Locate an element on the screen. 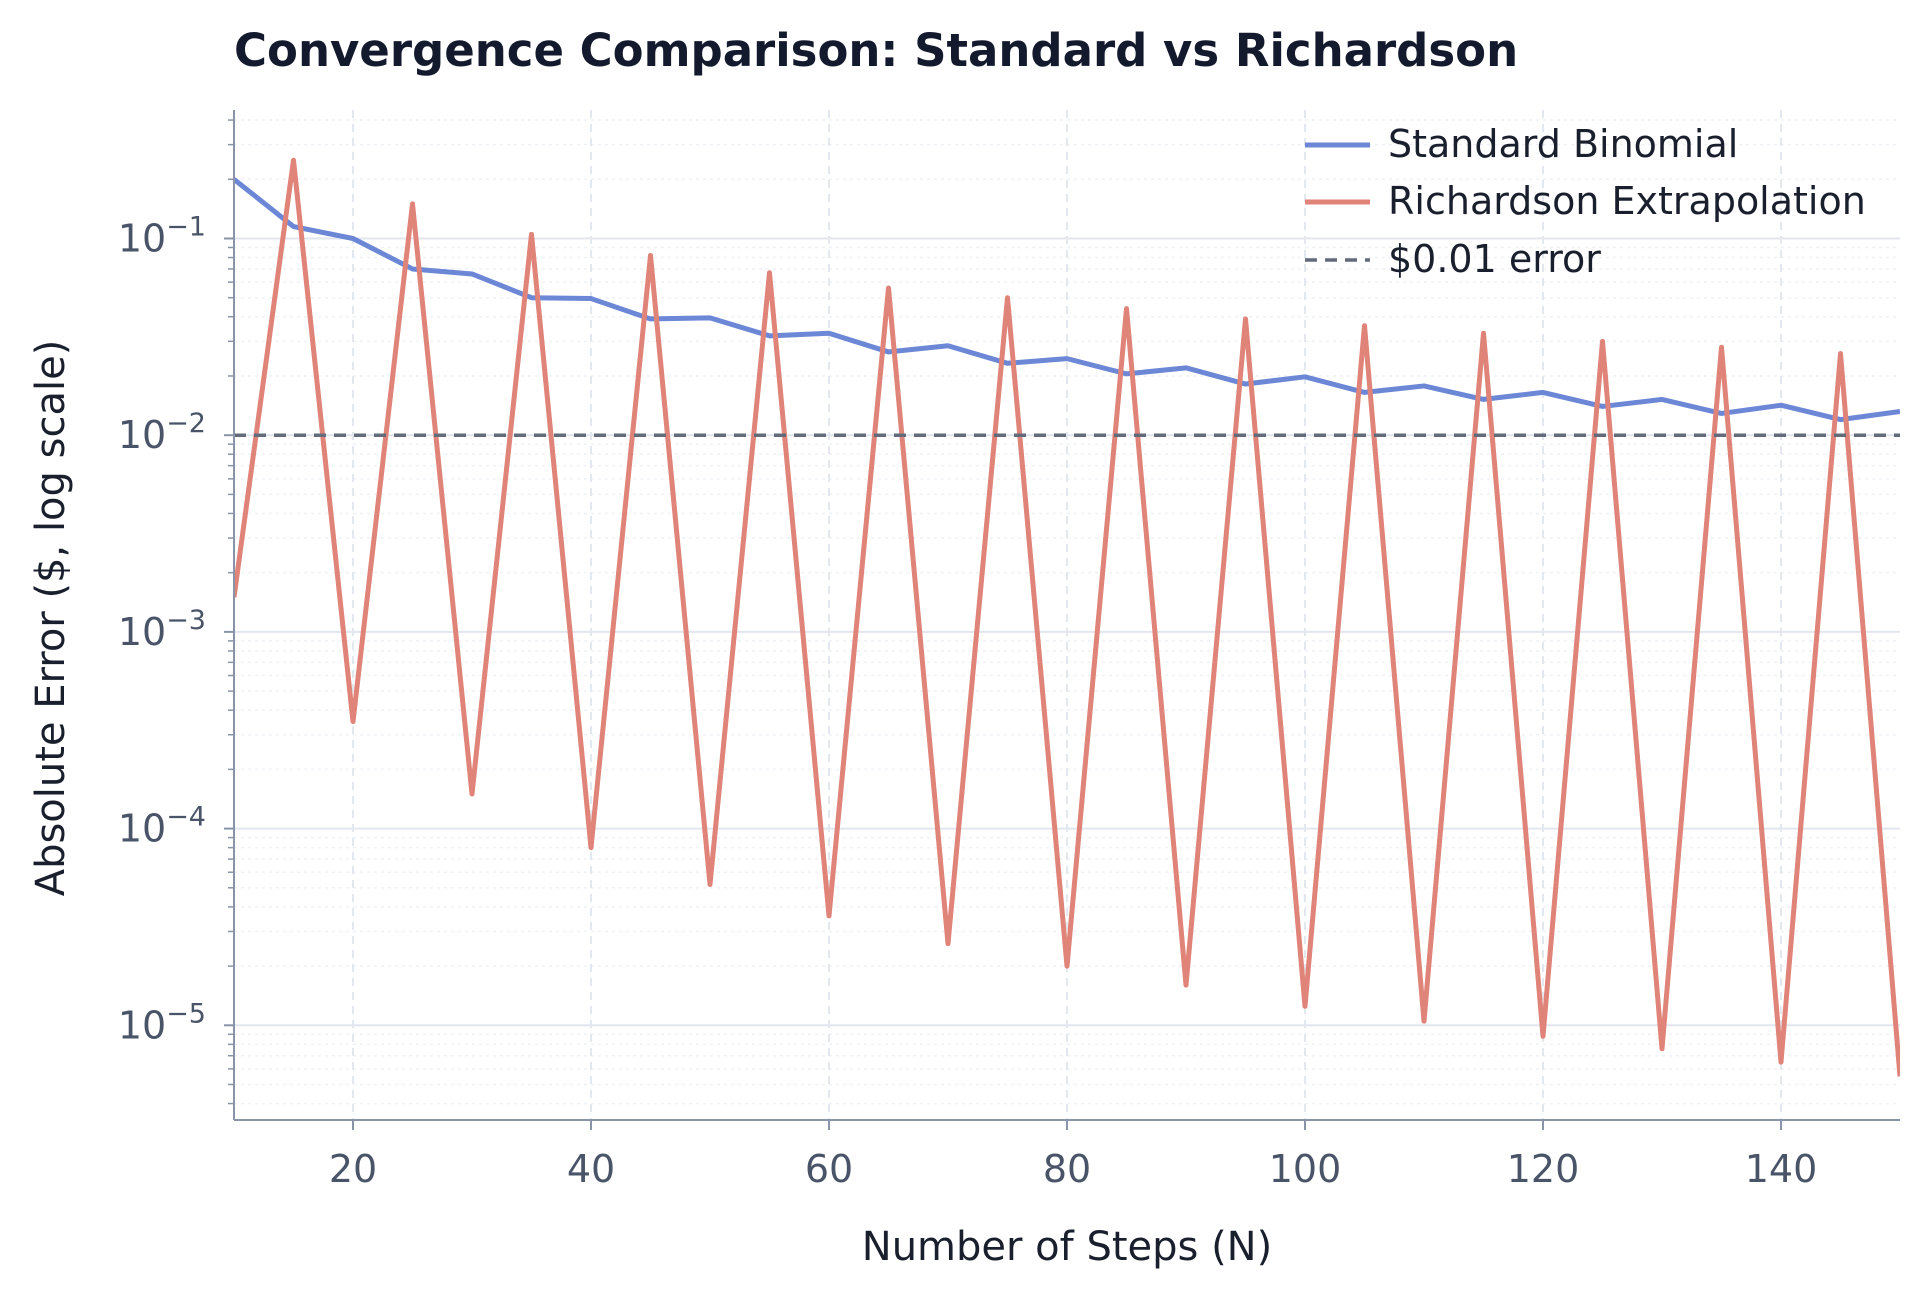  x-tick-label: 20 is located at coordinates (353, 1169).